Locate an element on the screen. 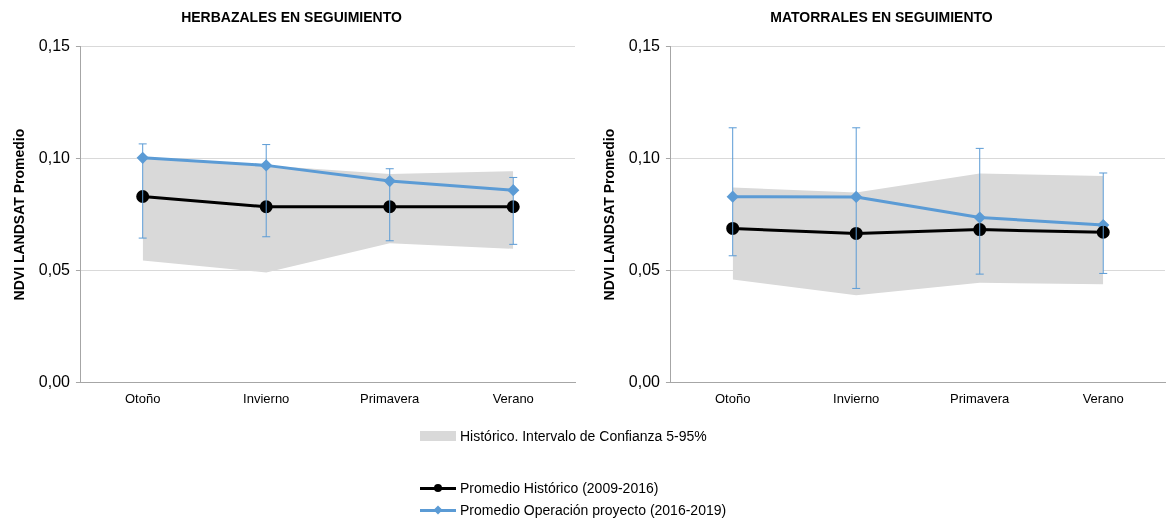 This screenshot has width=1175, height=524. chart-title: HERBAZALES EN SEGUIMIENTO is located at coordinates (291, 17).